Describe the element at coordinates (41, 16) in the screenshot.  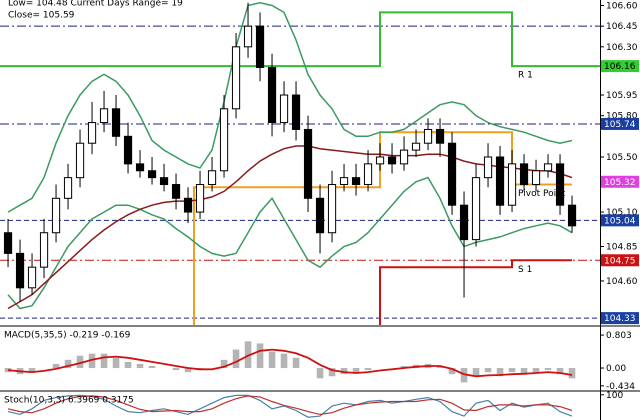
I see `header-line: Close= 105.59` at that location.